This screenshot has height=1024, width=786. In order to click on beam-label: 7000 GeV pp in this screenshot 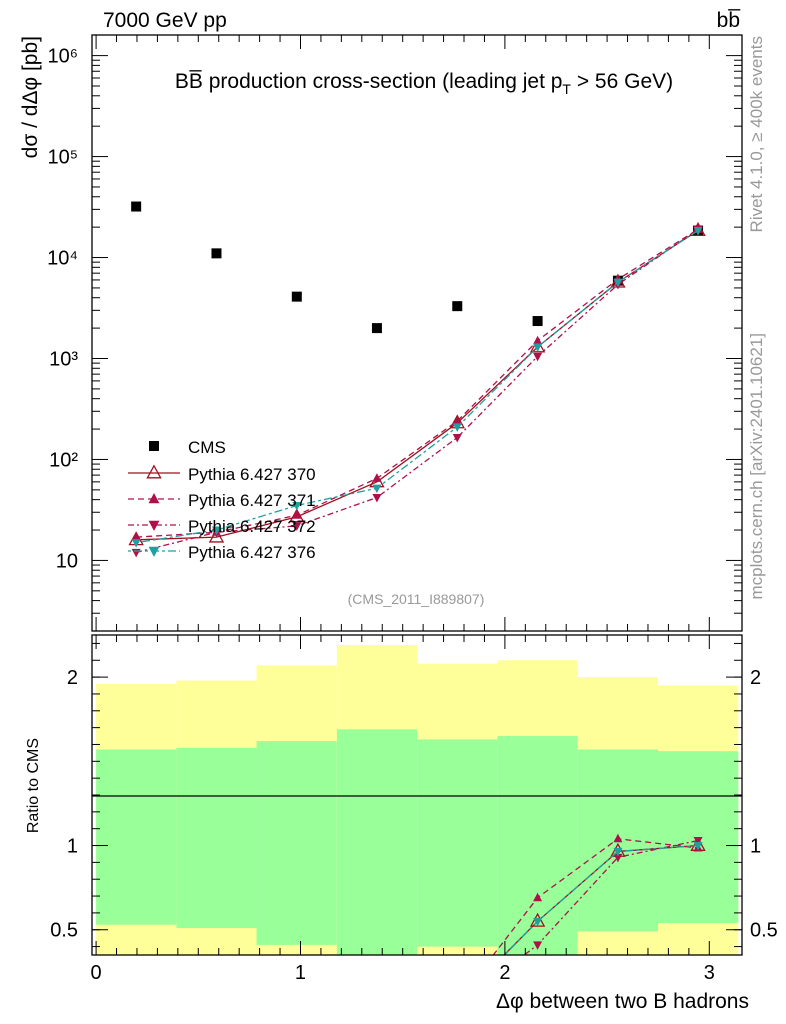, I will do `click(165, 20)`.